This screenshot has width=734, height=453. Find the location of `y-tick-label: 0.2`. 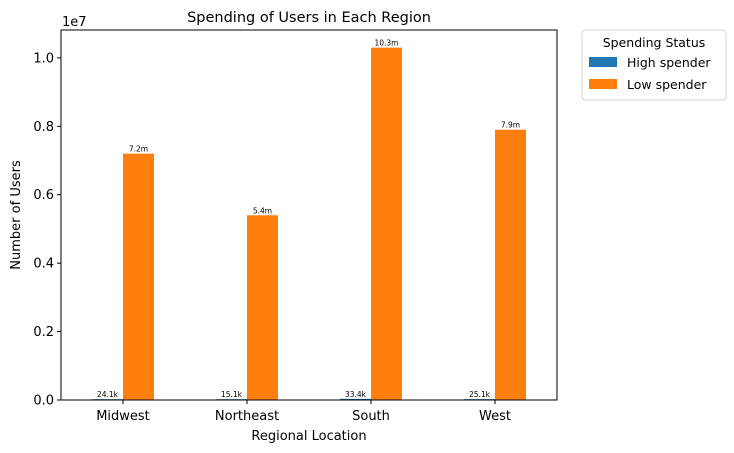

y-tick-label: 0.2 is located at coordinates (43, 332).